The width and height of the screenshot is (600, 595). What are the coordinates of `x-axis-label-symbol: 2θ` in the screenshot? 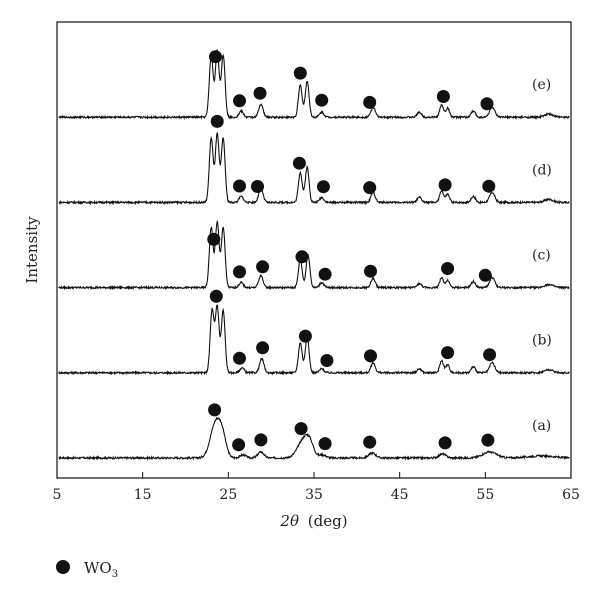 It's located at (289, 521).